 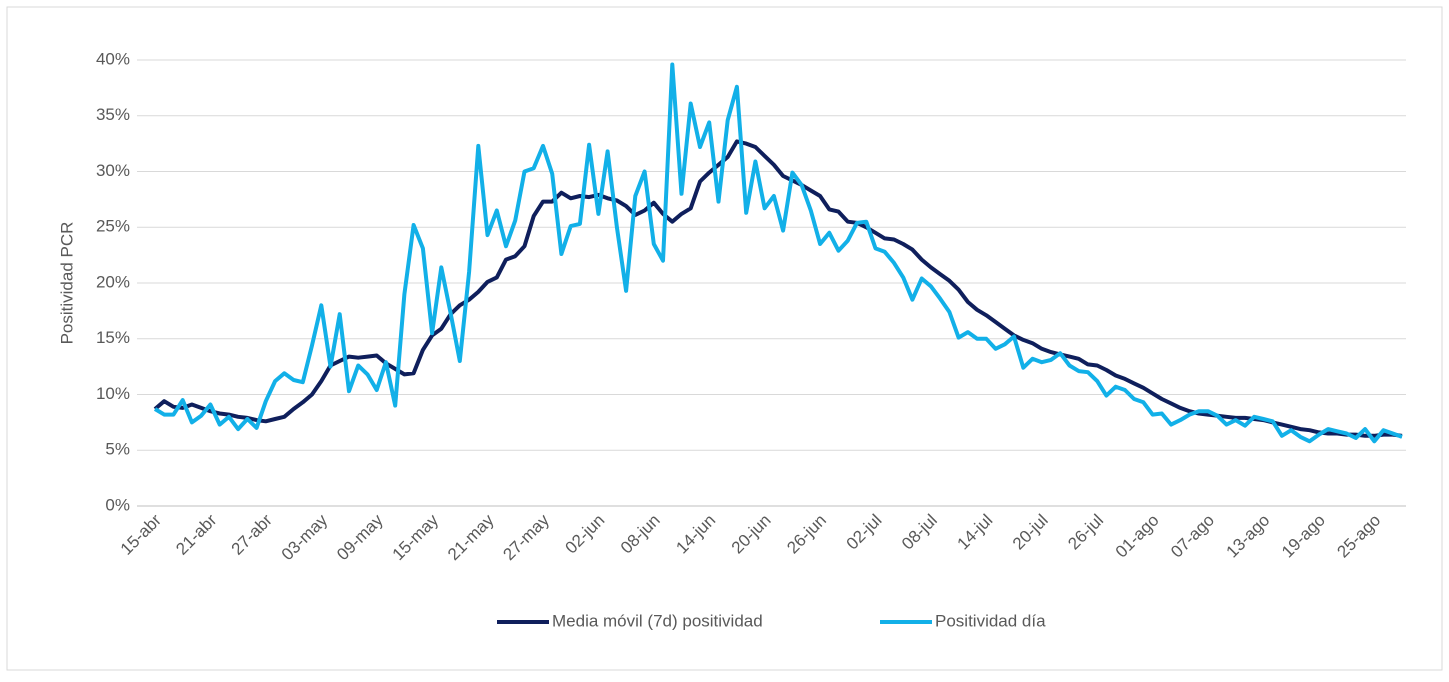 What do you see at coordinates (305, 537) in the screenshot?
I see `x-tick-label: 03-may` at bounding box center [305, 537].